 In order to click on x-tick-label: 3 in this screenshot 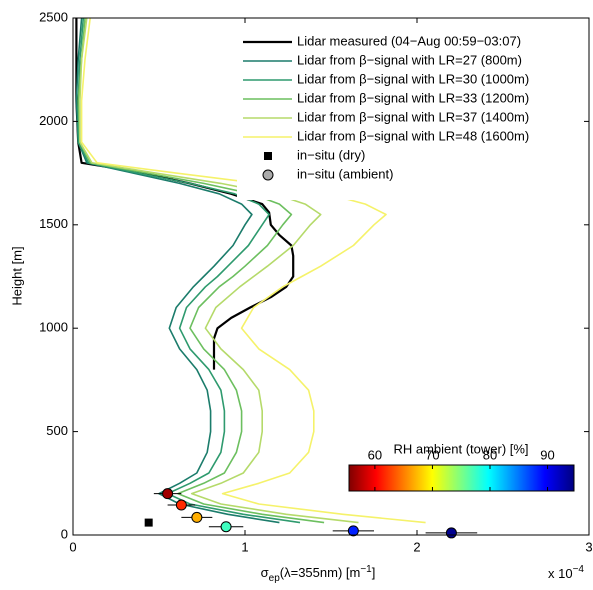, I will do `click(588, 546)`.